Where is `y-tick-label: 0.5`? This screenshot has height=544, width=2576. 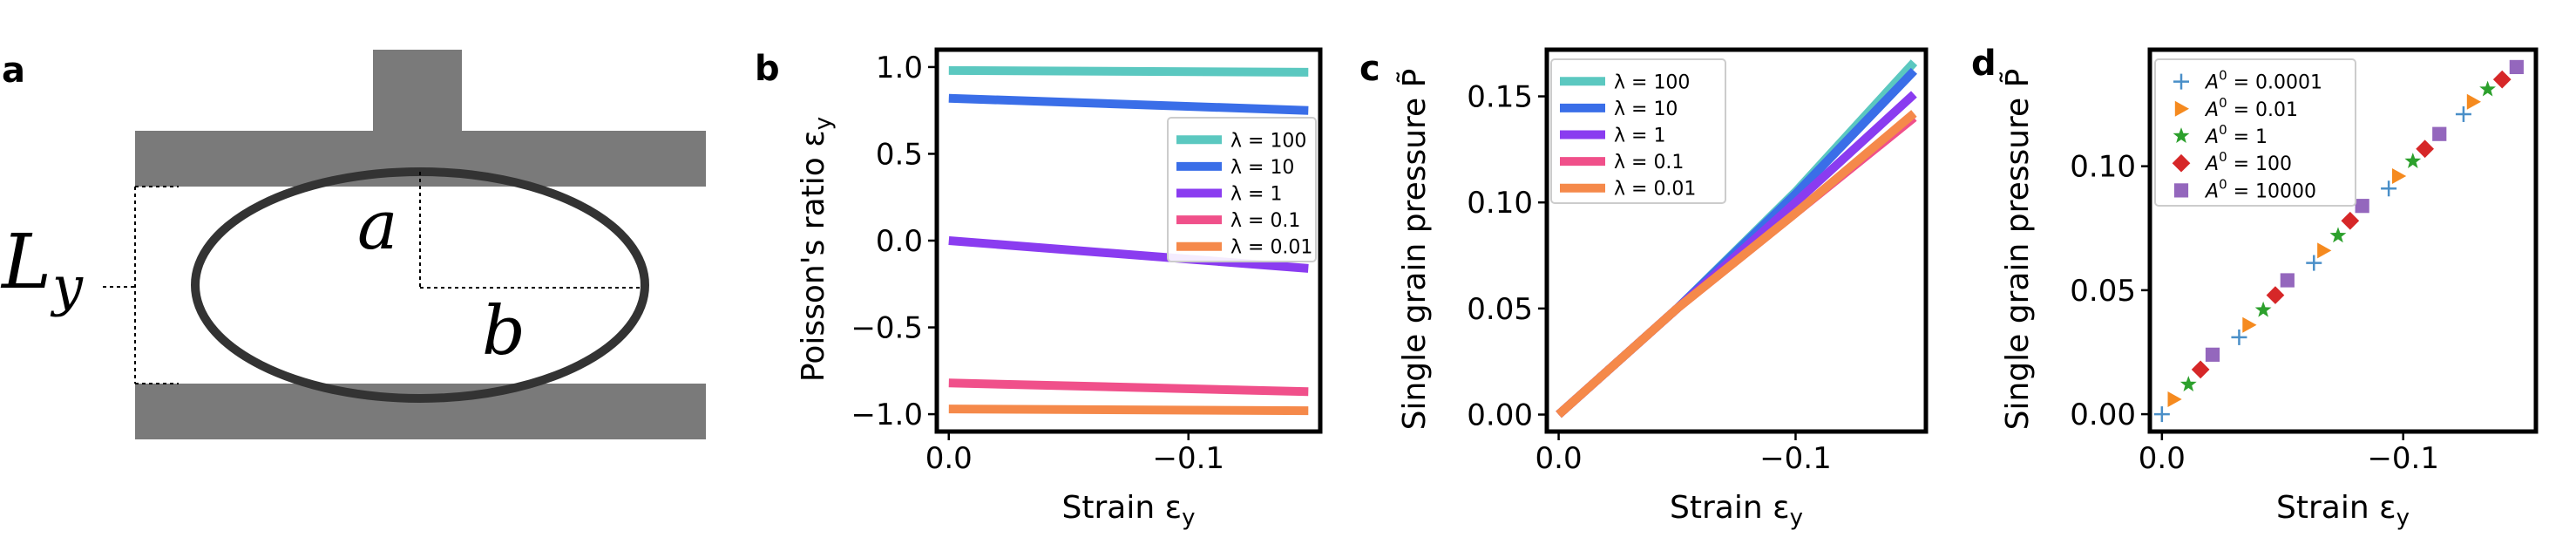
y-tick-label: 0.5 is located at coordinates (900, 154).